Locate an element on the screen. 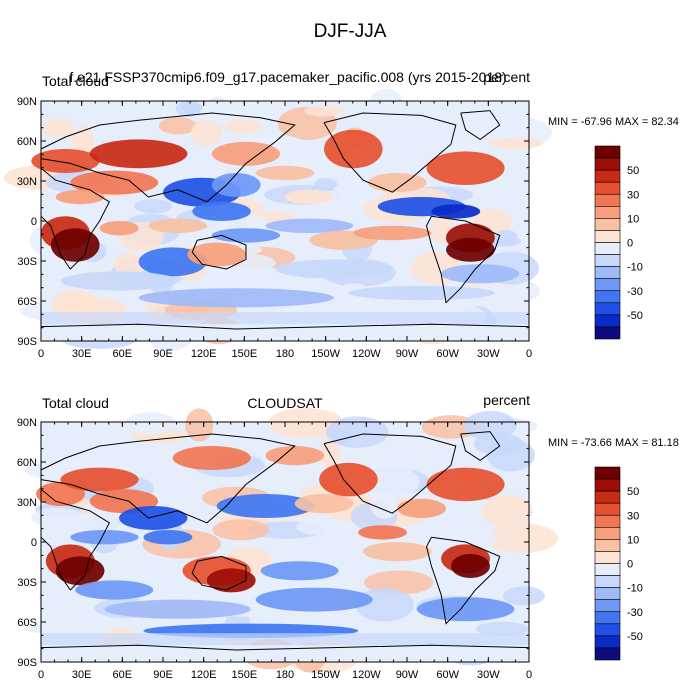 This screenshot has height=700, width=700. lon-tick-label: 180 is located at coordinates (285, 675).